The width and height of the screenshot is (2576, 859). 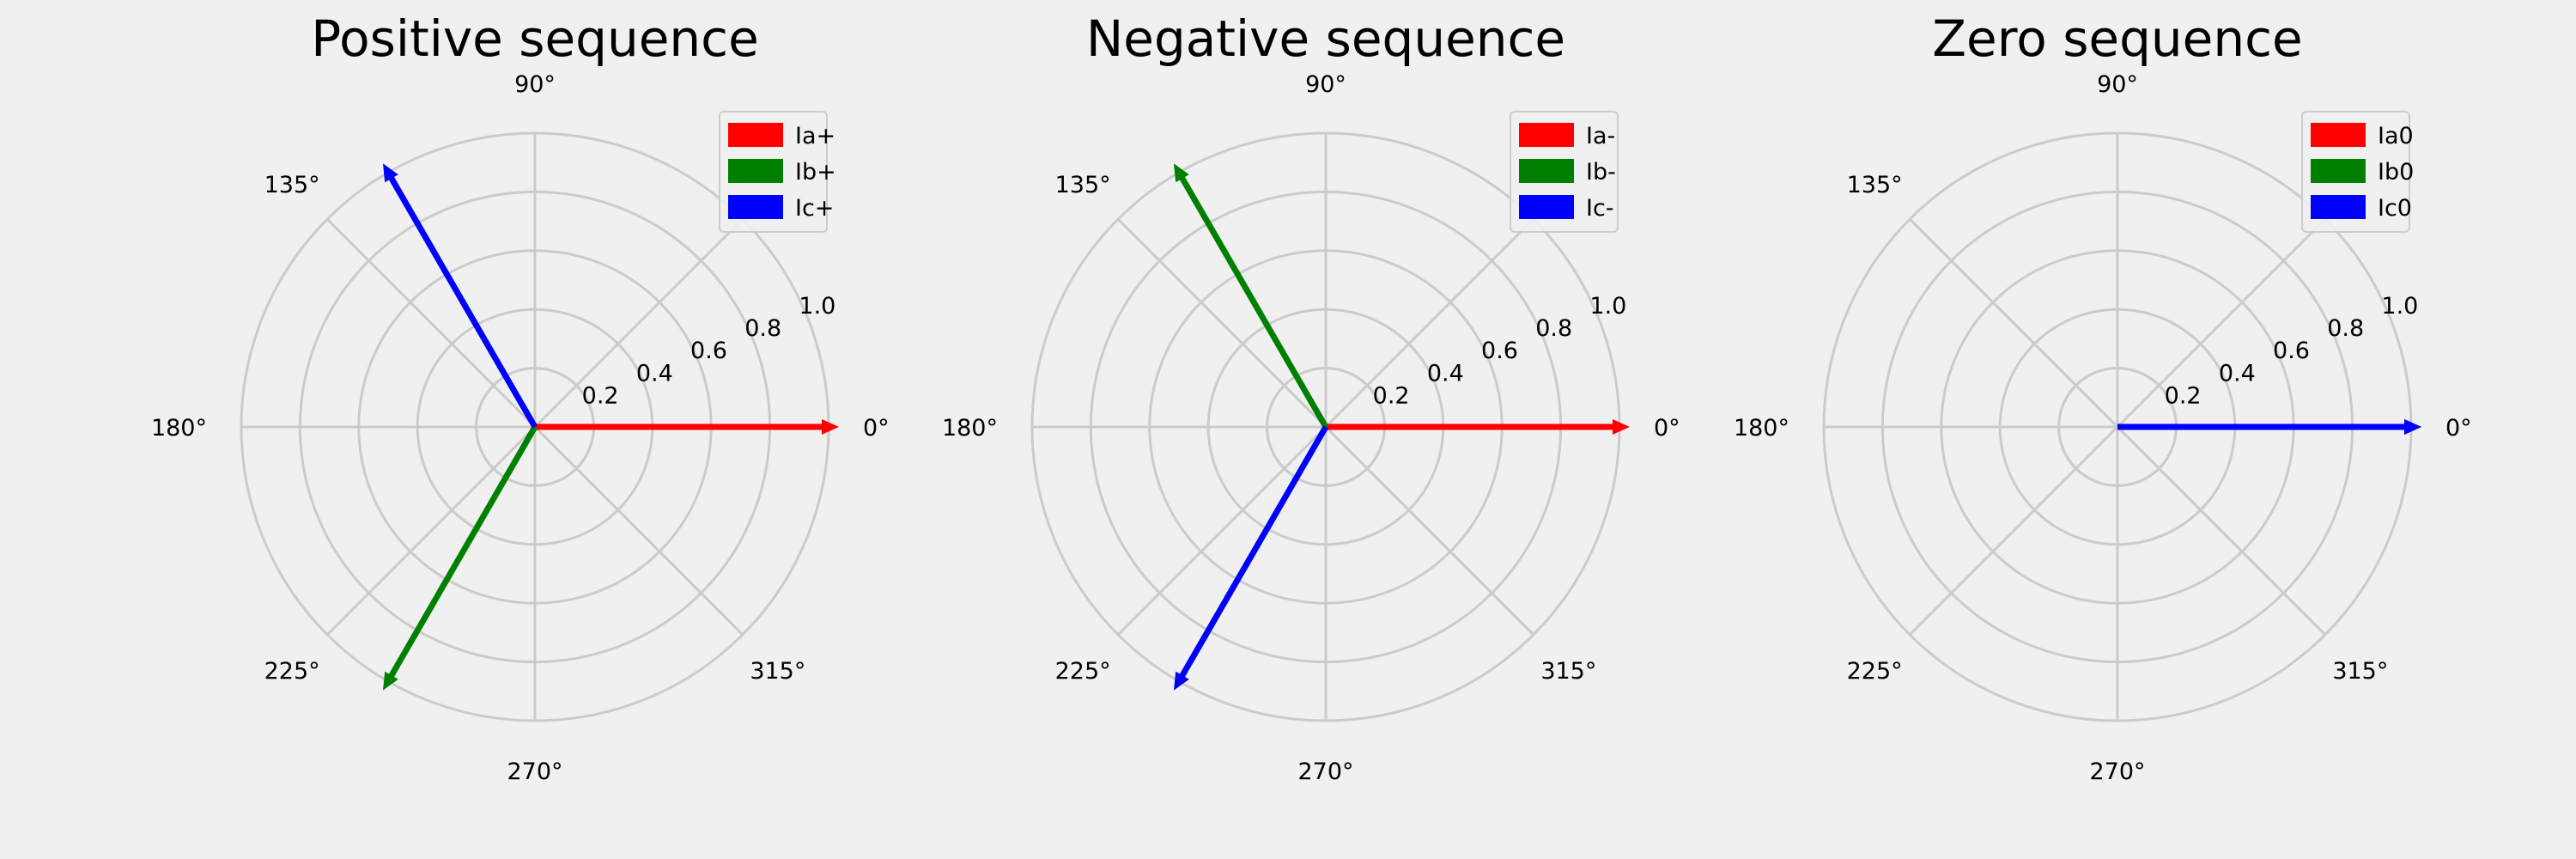 What do you see at coordinates (2412, 427) in the screenshot?
I see `phasor-ic0-head` at bounding box center [2412, 427].